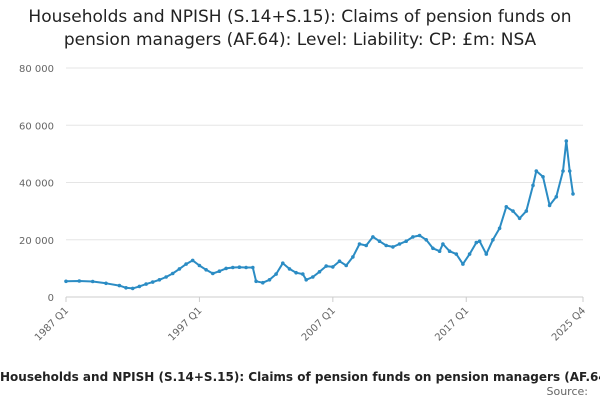 The height and width of the screenshot is (400, 600). What do you see at coordinates (569, 324) in the screenshot?
I see `x-tick-label: 2025 Q4` at bounding box center [569, 324].